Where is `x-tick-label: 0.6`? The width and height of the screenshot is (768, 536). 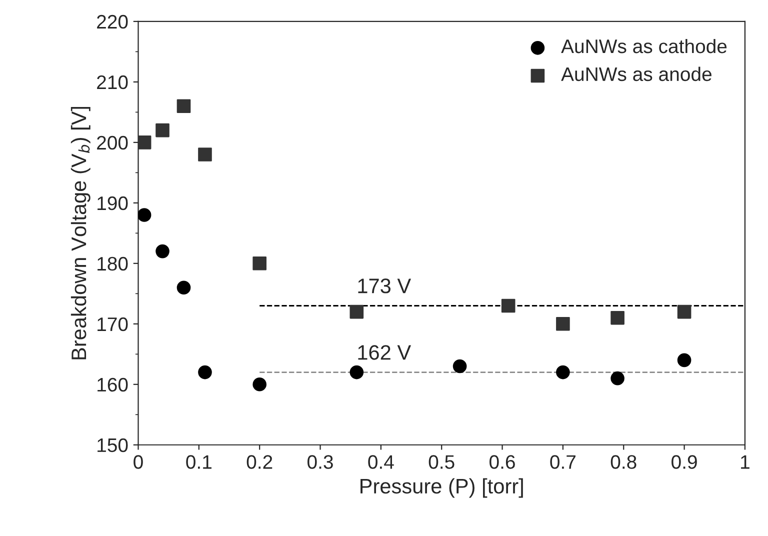
x-tick-label: 0.6 is located at coordinates (502, 462).